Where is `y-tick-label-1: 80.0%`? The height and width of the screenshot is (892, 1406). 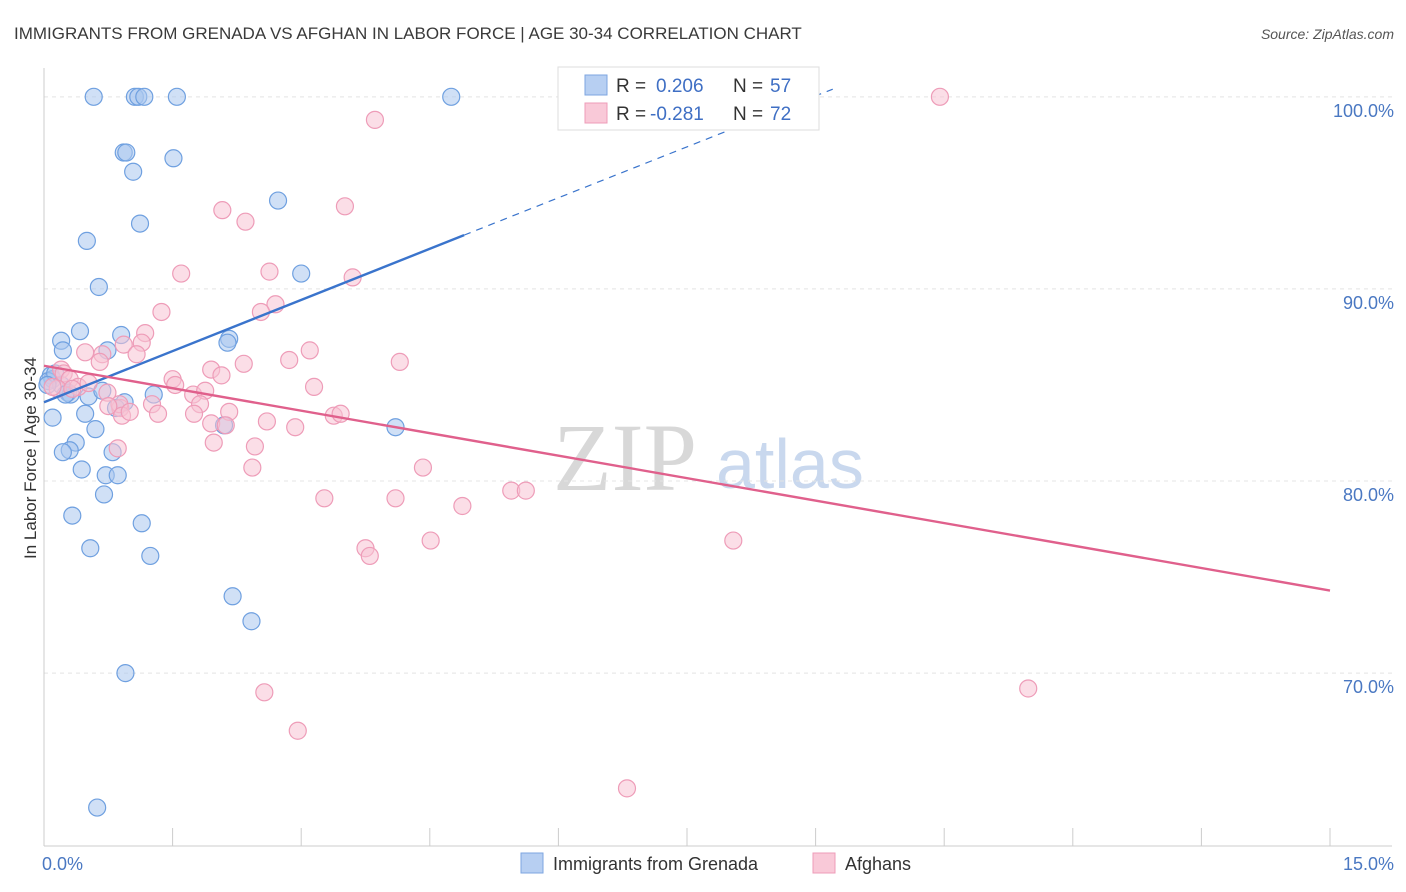
y-tick-label-1: 80.0% is located at coordinates (1368, 495).